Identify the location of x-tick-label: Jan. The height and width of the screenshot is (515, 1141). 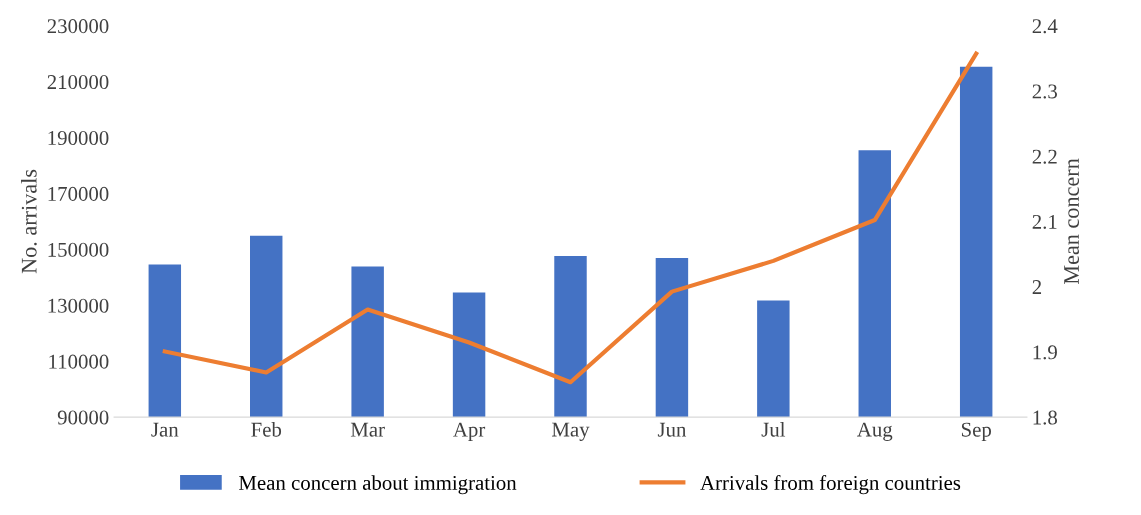
(165, 429).